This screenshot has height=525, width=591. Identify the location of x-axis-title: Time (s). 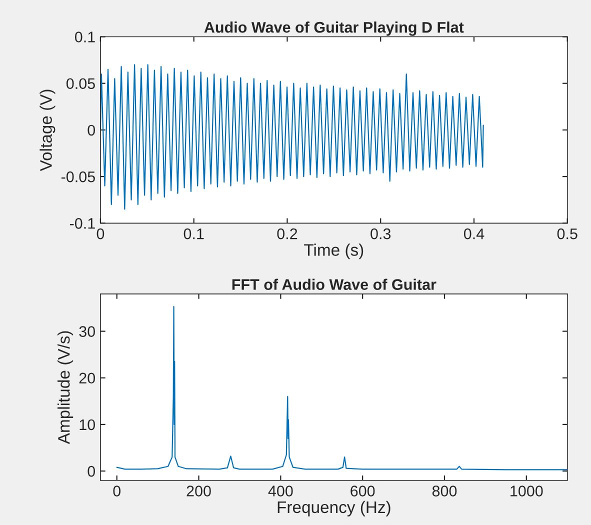
(334, 252).